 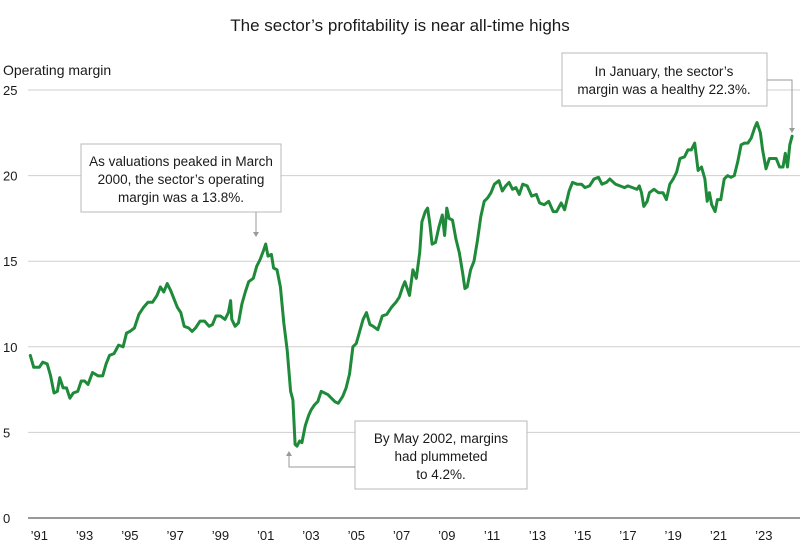 What do you see at coordinates (6, 518) in the screenshot?
I see `y-tick-label: 0` at bounding box center [6, 518].